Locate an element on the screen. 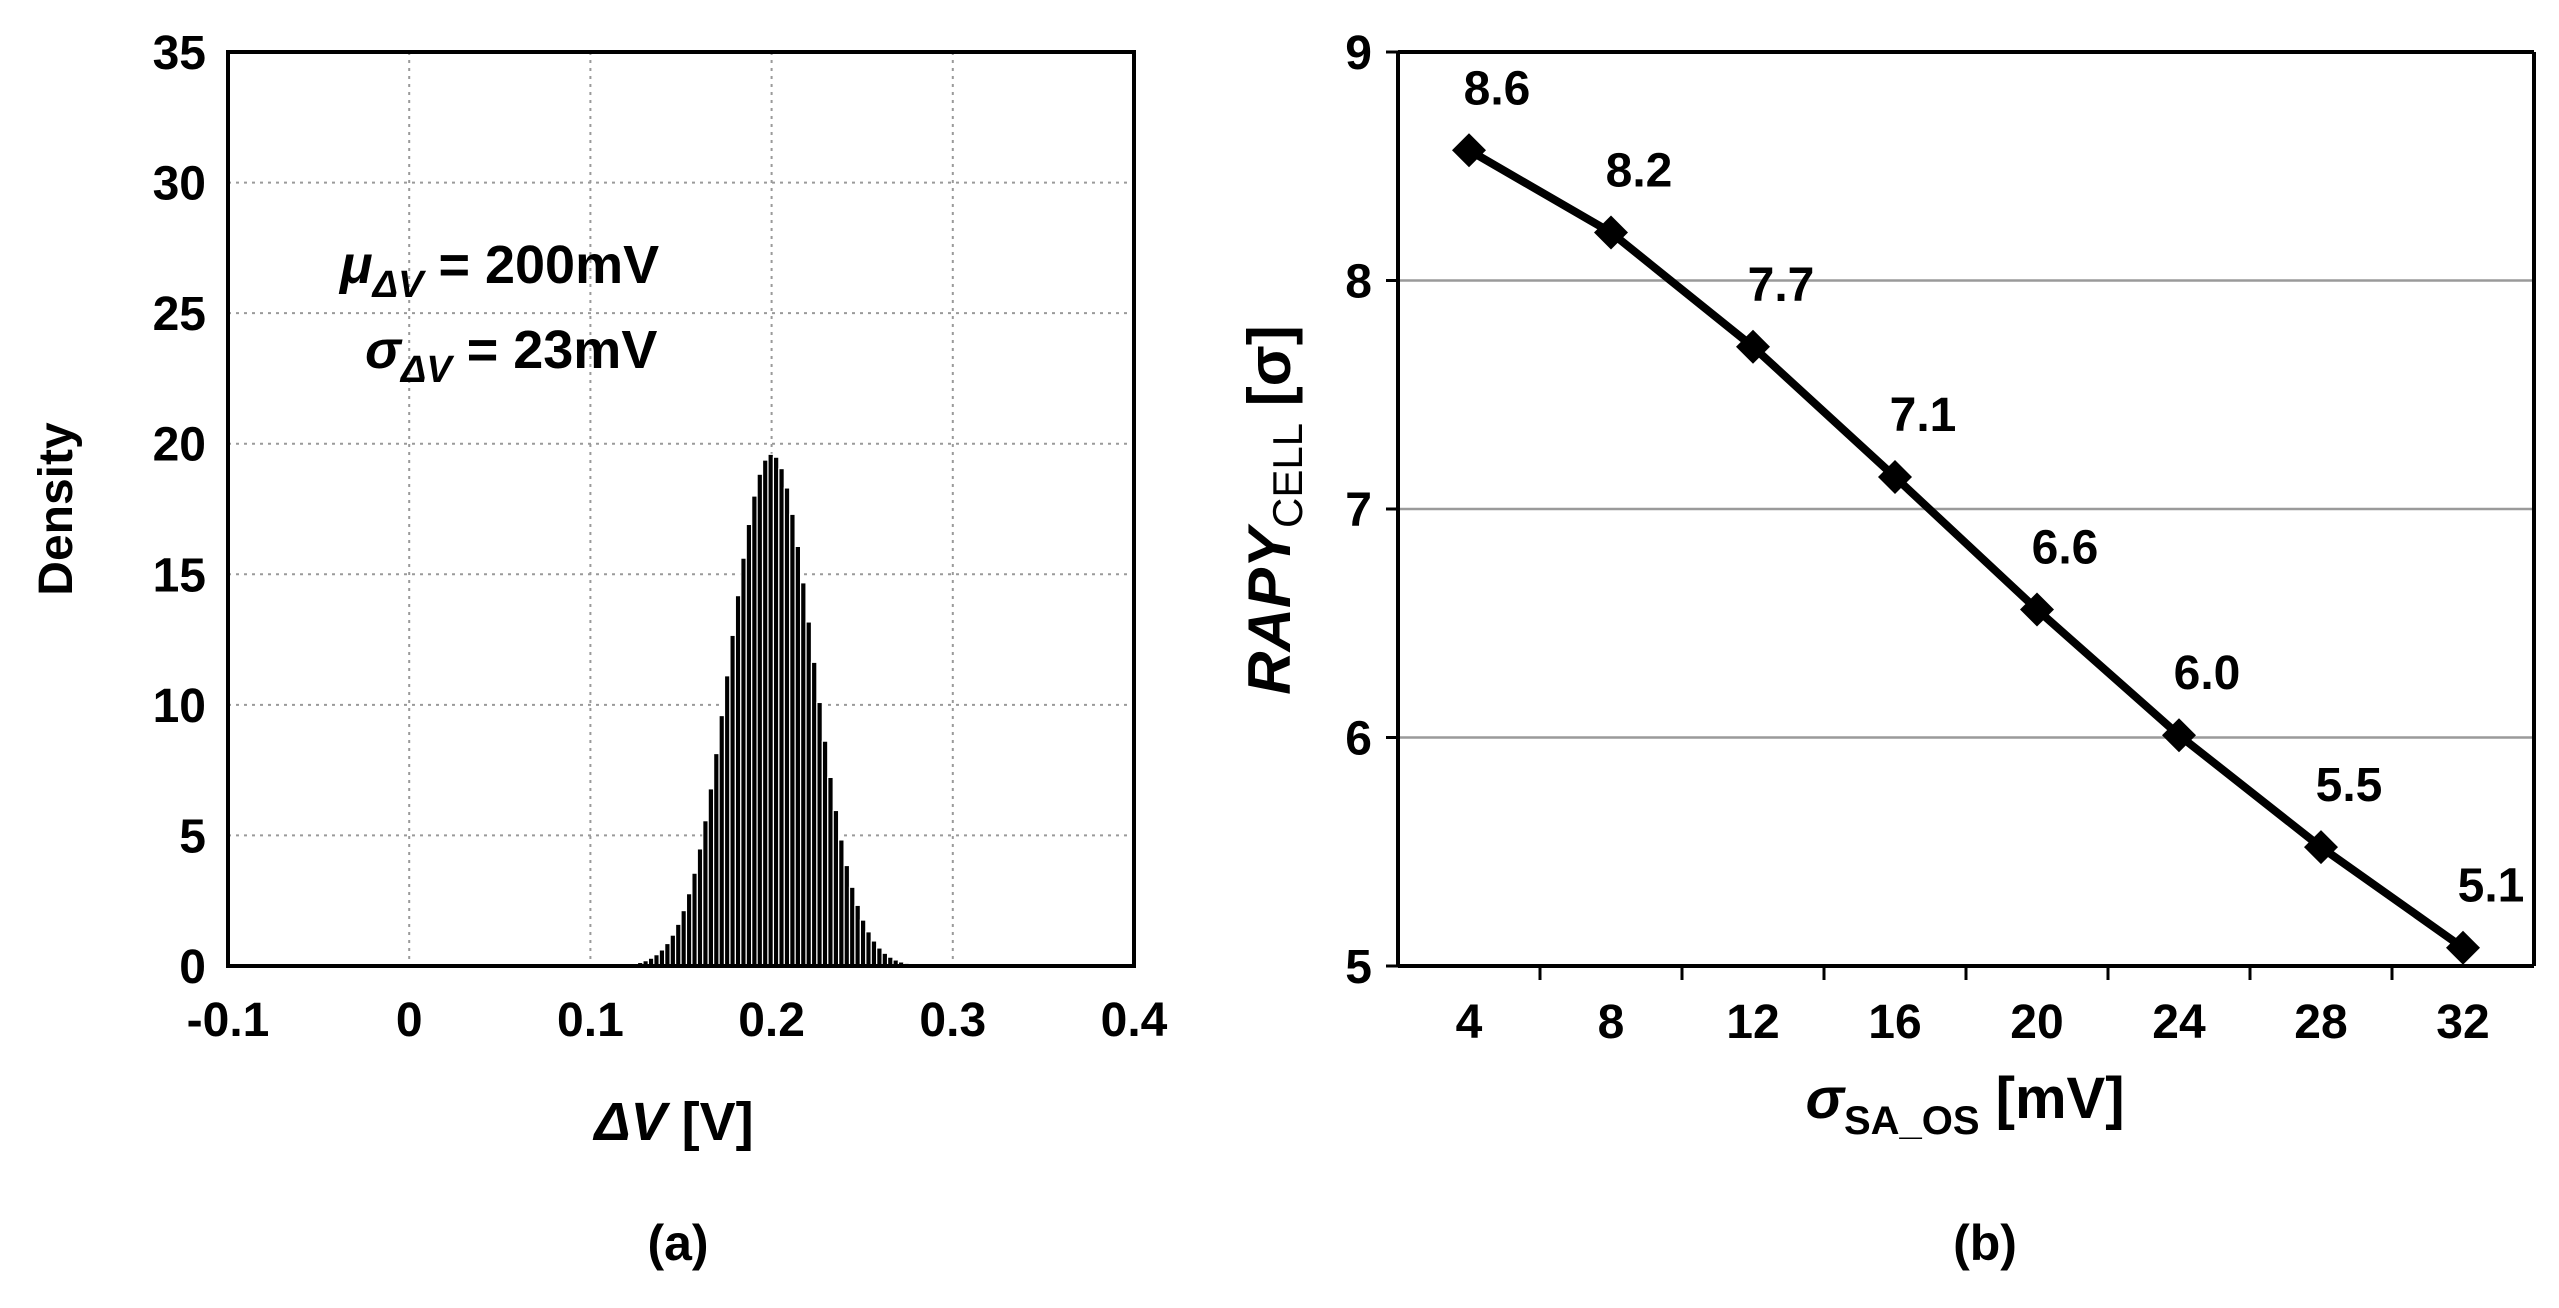 Image resolution: width=2559 pixels, height=1308 pixels. mv-unit: [mV] is located at coordinates (2052, 1098).